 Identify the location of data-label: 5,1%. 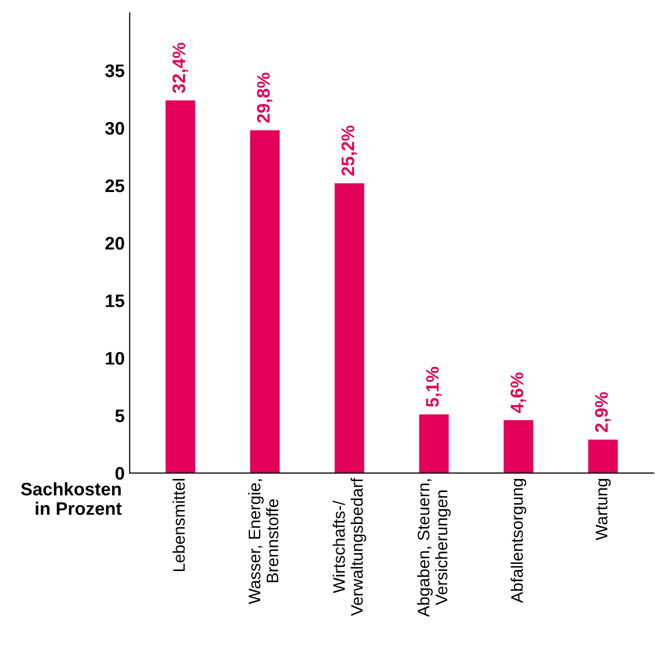
(434, 386).